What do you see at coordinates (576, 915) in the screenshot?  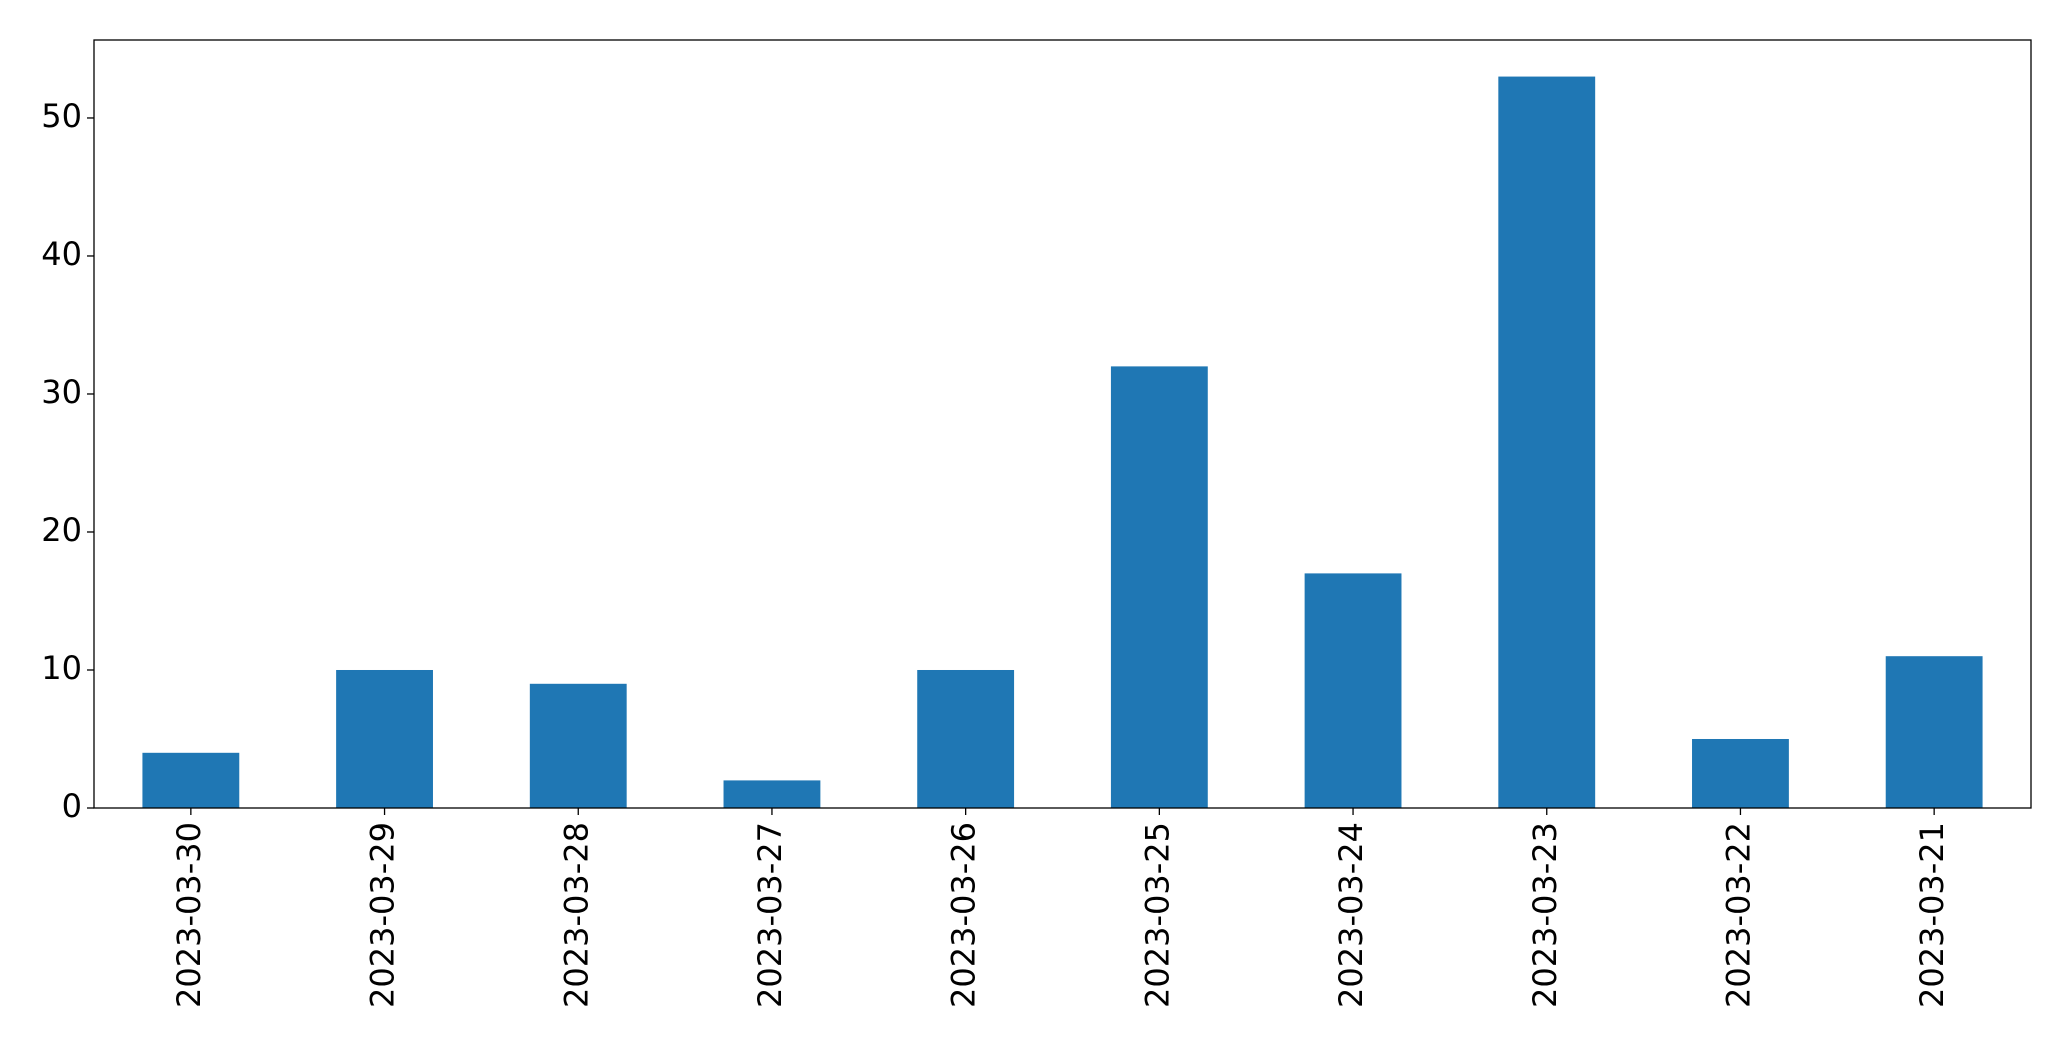 I see `x-tick-label: 2023-03-28` at bounding box center [576, 915].